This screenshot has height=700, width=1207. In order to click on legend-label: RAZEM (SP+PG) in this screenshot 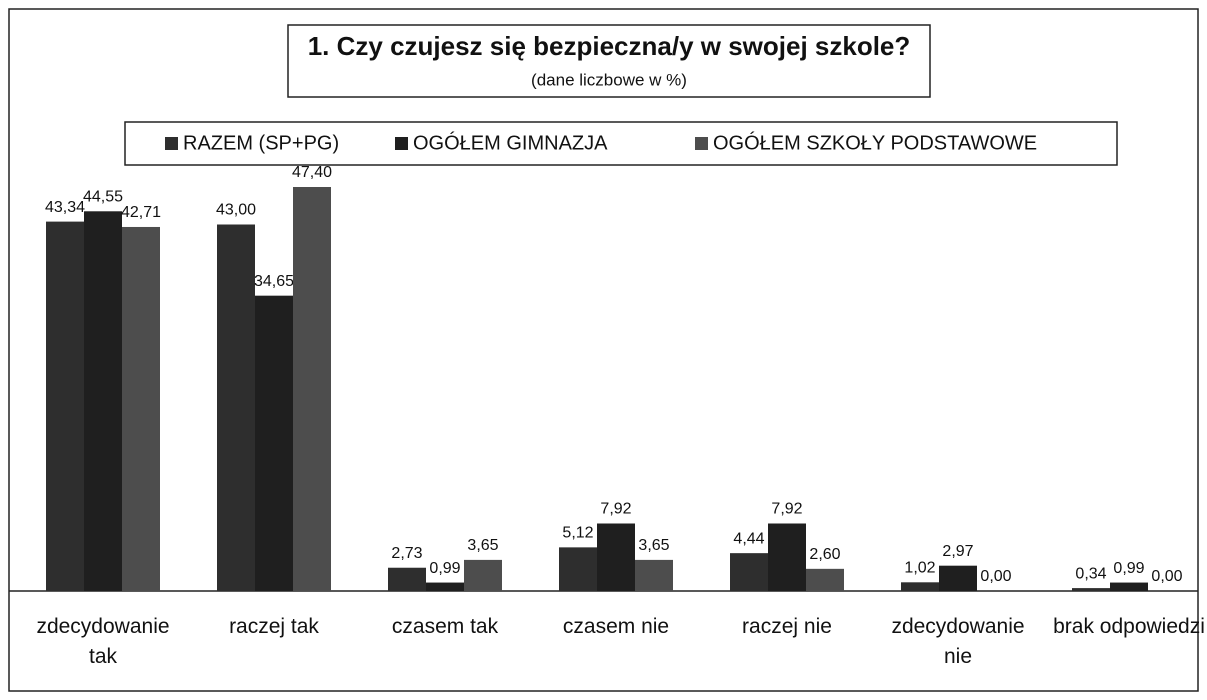, I will do `click(261, 143)`.